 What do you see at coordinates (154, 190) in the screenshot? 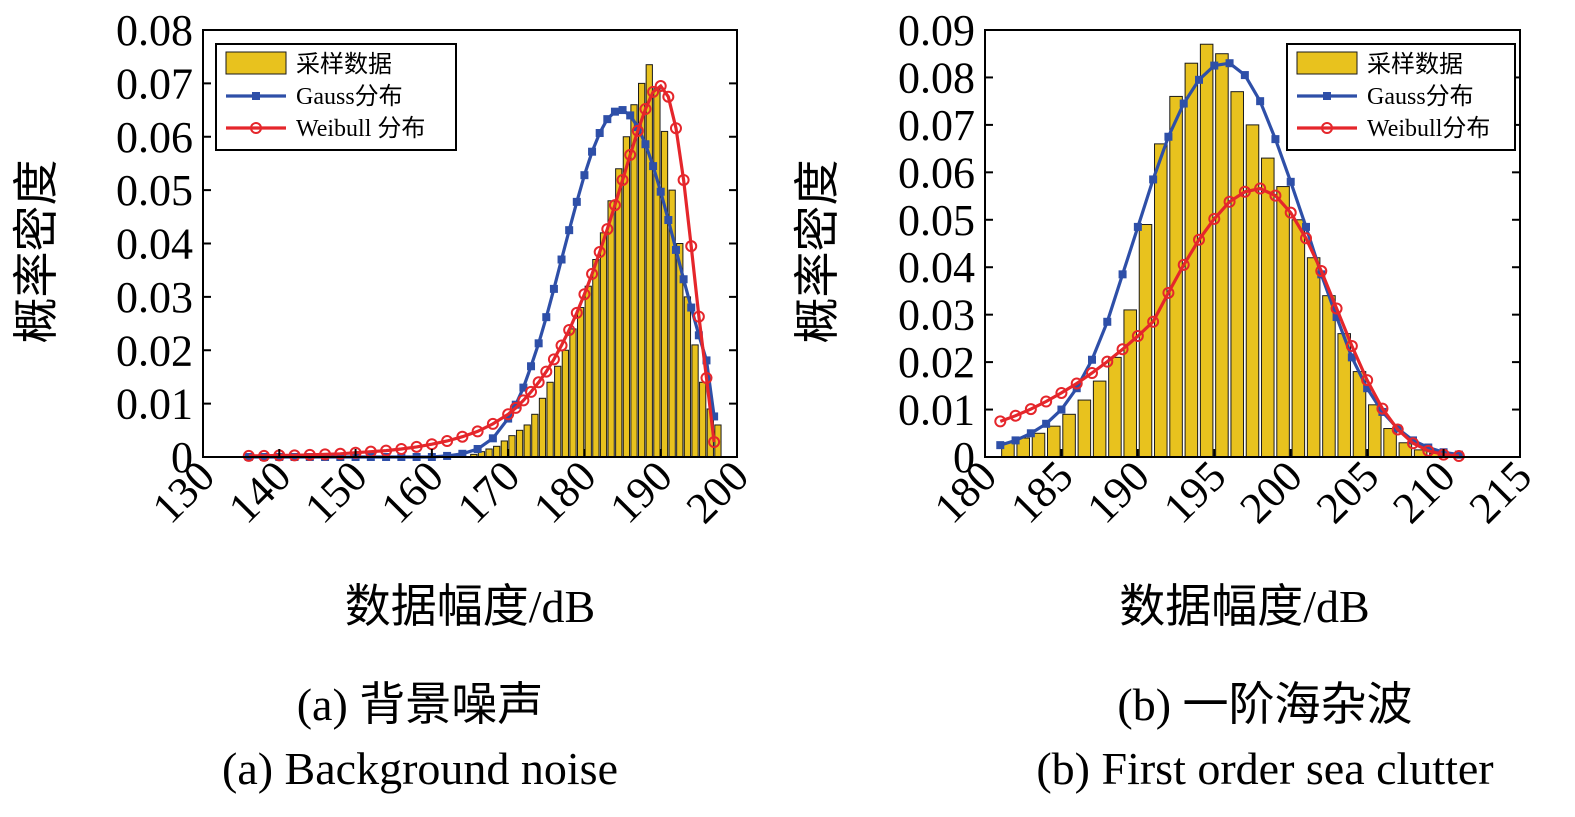
I see `y-tick-label: 0.05` at bounding box center [154, 190].